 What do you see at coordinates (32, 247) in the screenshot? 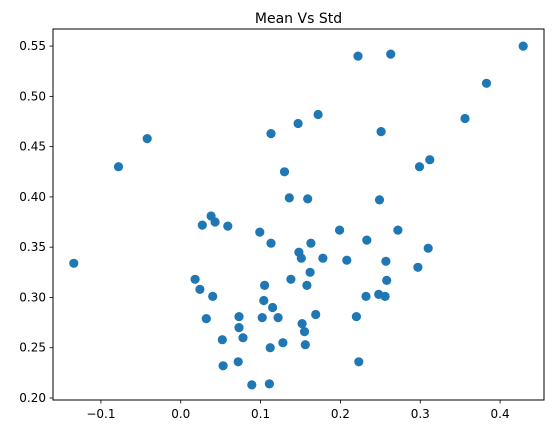
I see `y-tick-label: 0.35` at bounding box center [32, 247].